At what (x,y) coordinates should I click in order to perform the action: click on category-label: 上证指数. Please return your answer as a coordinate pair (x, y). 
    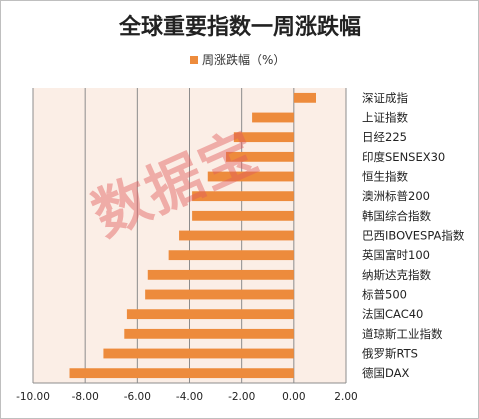
    Looking at the image, I should click on (385, 118).